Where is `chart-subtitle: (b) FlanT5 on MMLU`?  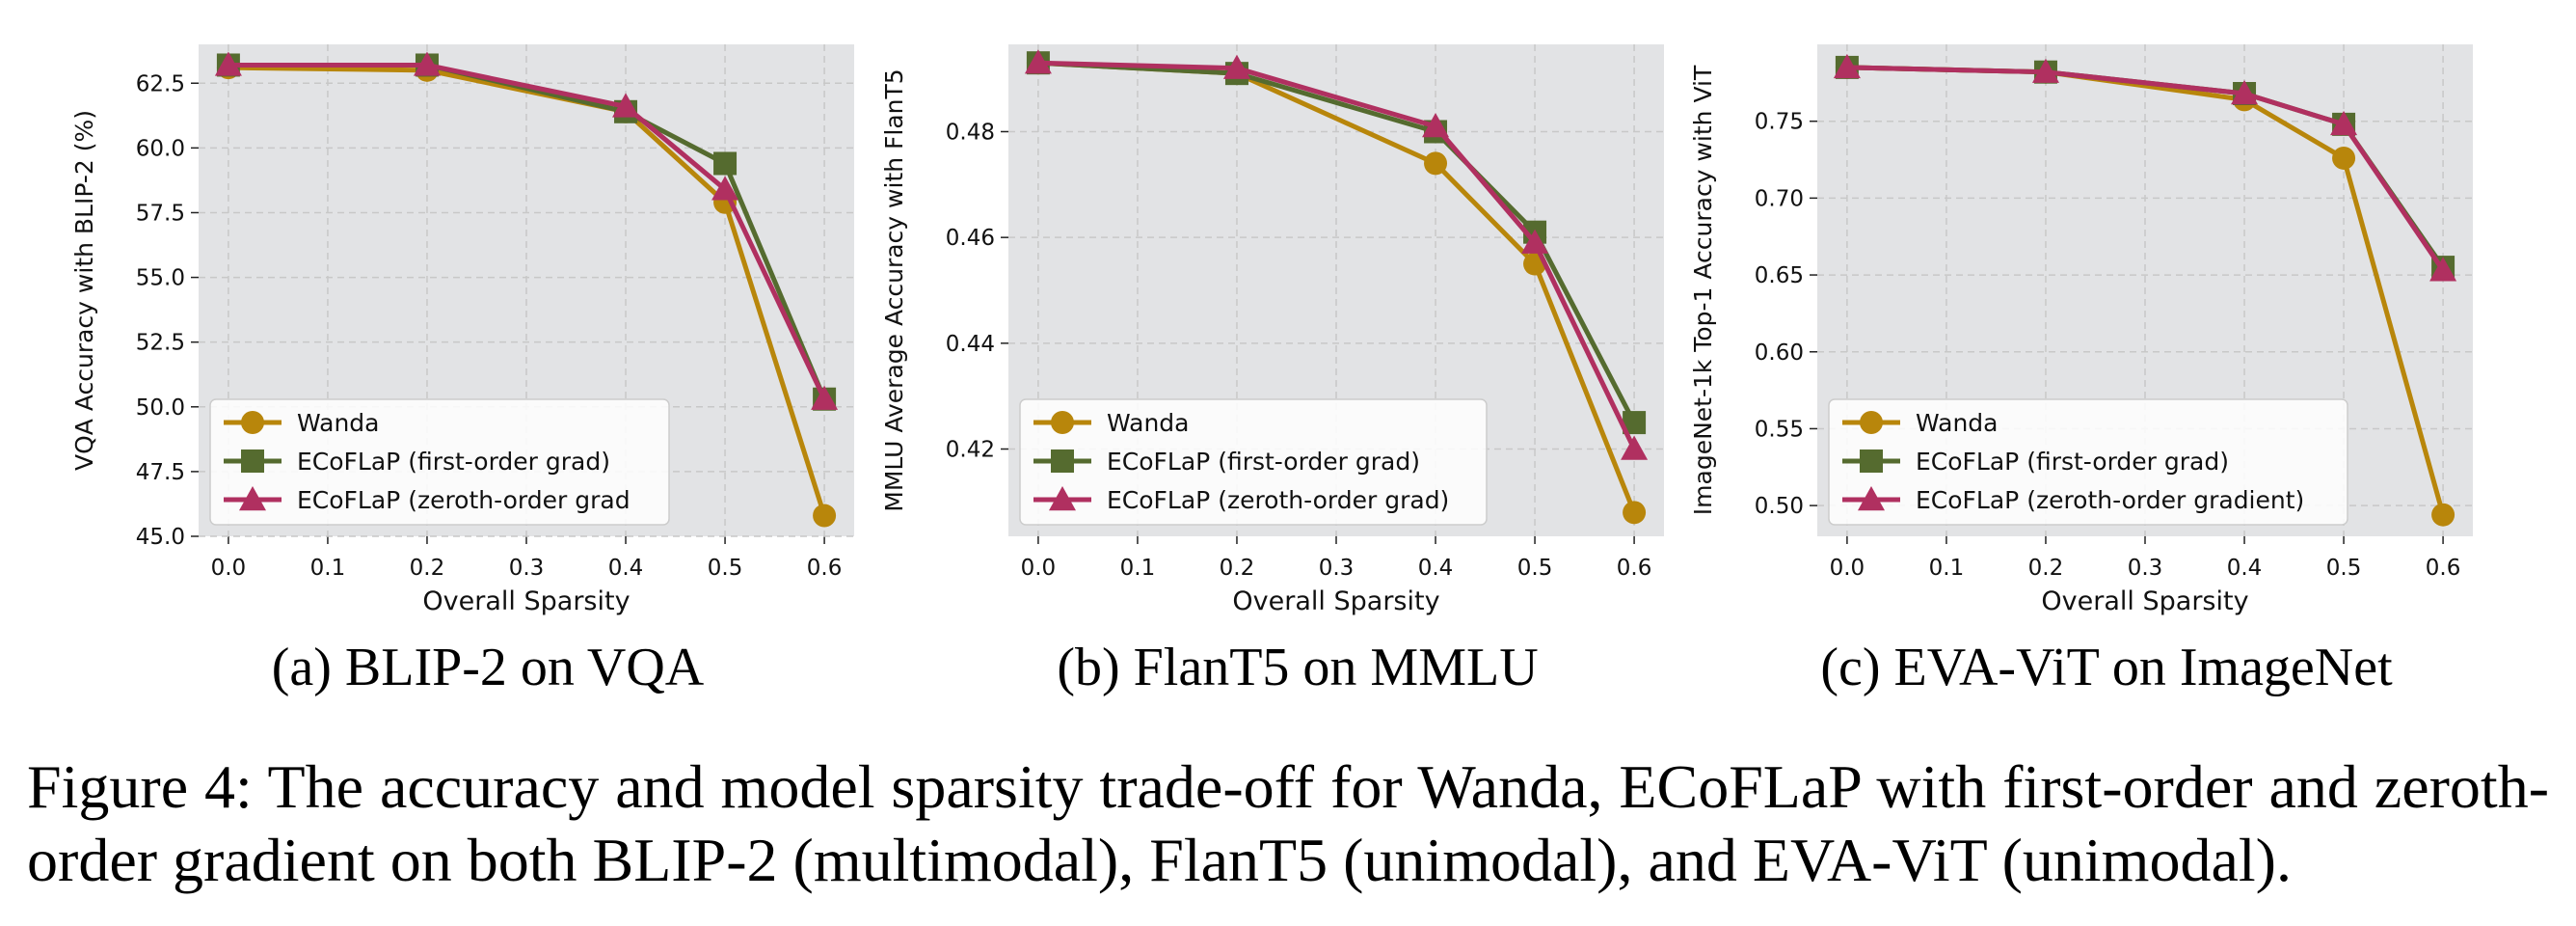 chart-subtitle: (b) FlanT5 on MMLU is located at coordinates (1298, 667).